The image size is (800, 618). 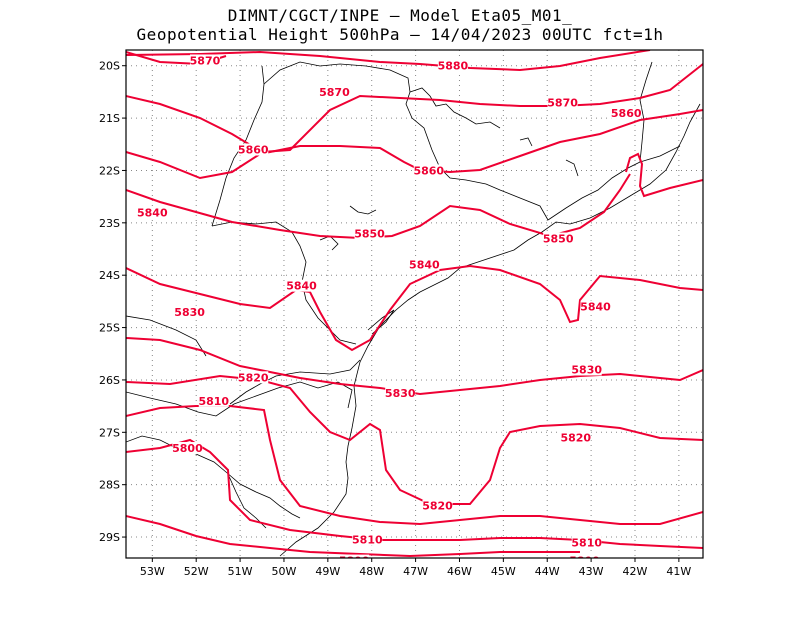 What do you see at coordinates (371, 571) in the screenshot?
I see `lon-label: 48W` at bounding box center [371, 571].